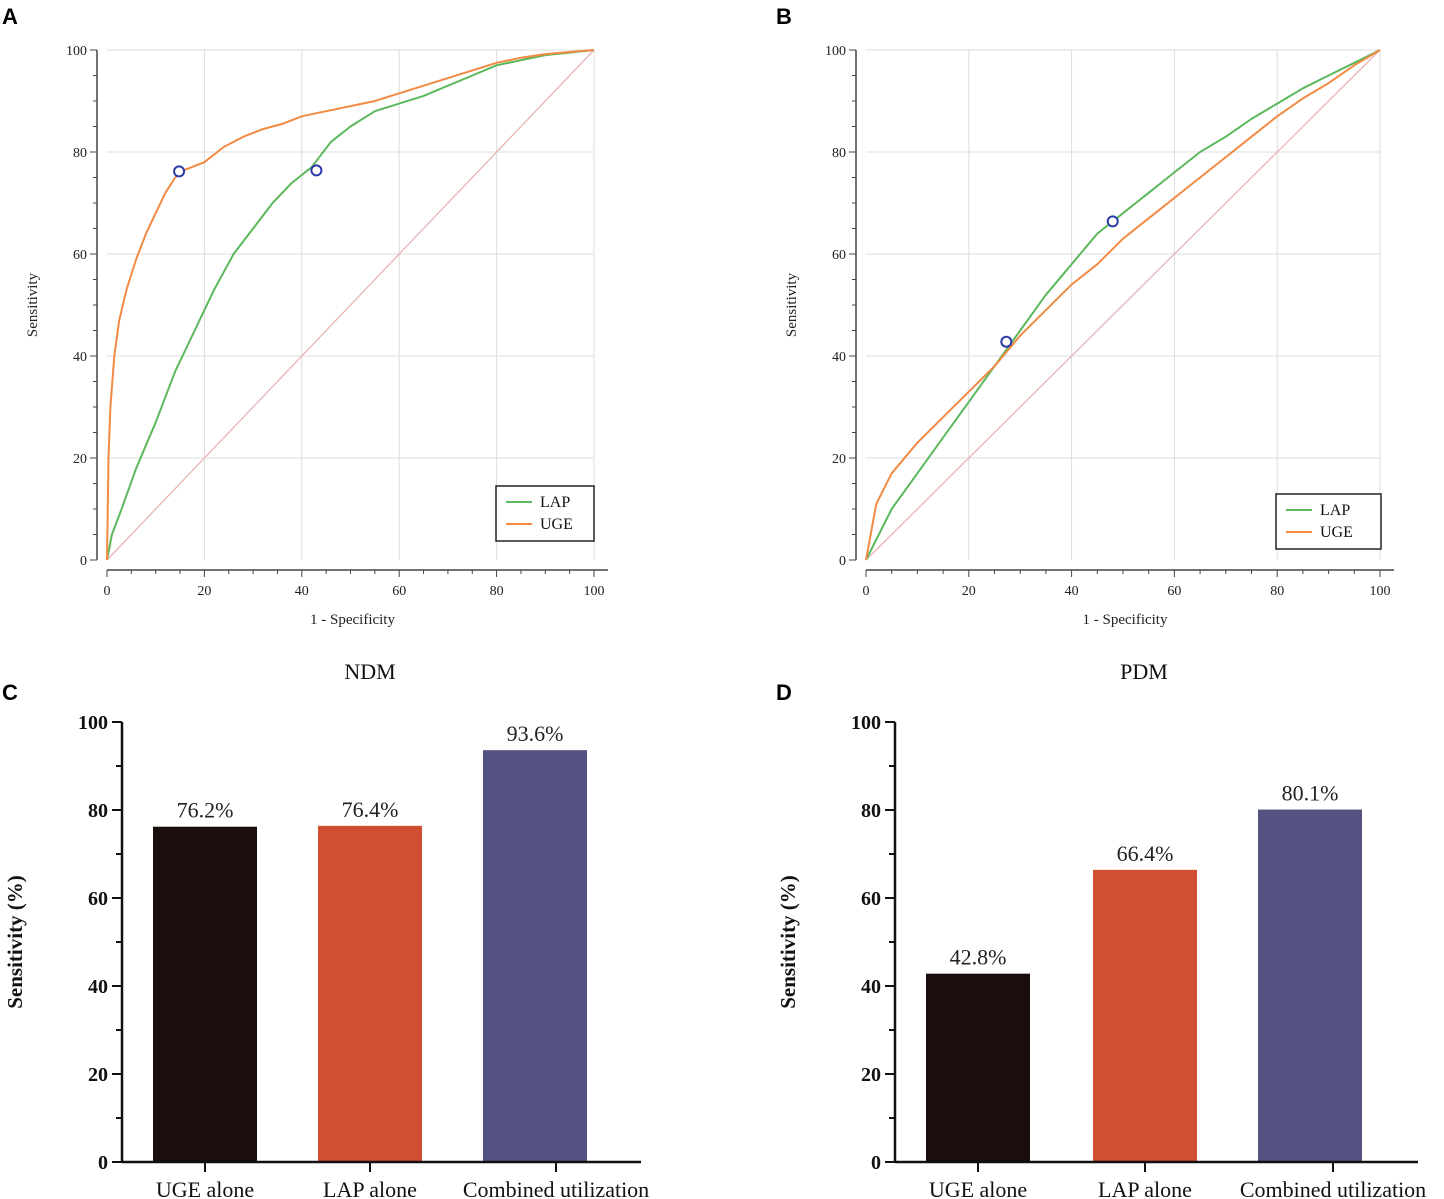  What do you see at coordinates (10, 692) in the screenshot?
I see `panel-letter-c: C` at bounding box center [10, 692].